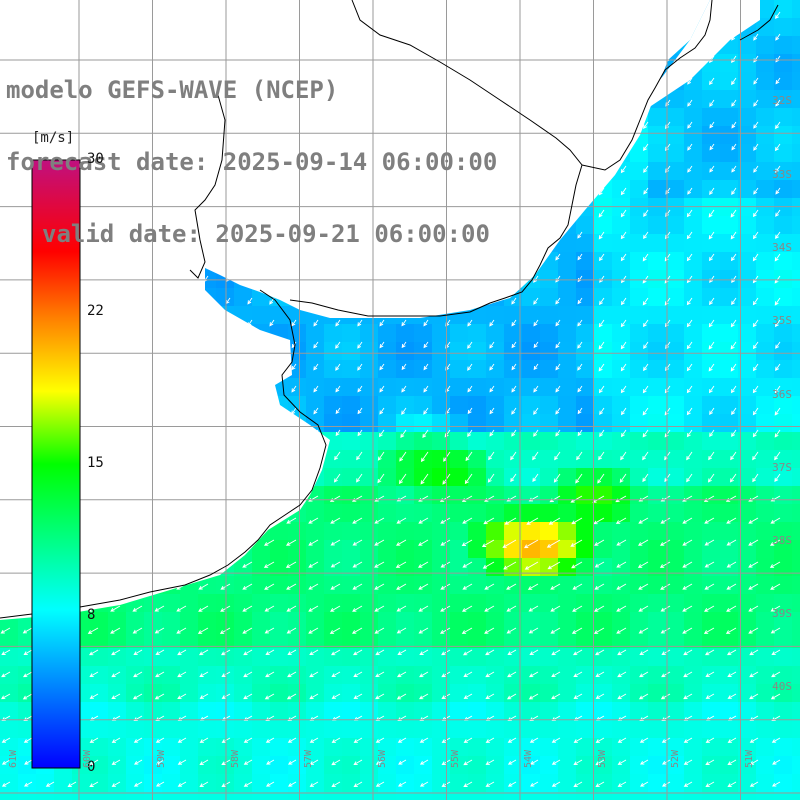 Image resolution: width=800 pixels, height=800 pixels. I want to click on lon-label-58w: 58W, so click(235, 758).